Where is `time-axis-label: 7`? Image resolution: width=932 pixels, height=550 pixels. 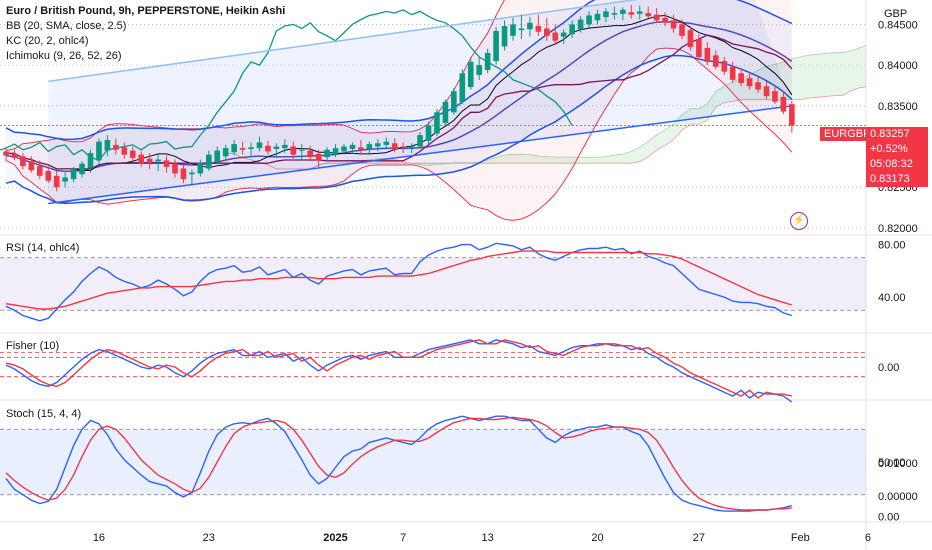
time-axis-label: 7 is located at coordinates (403, 538).